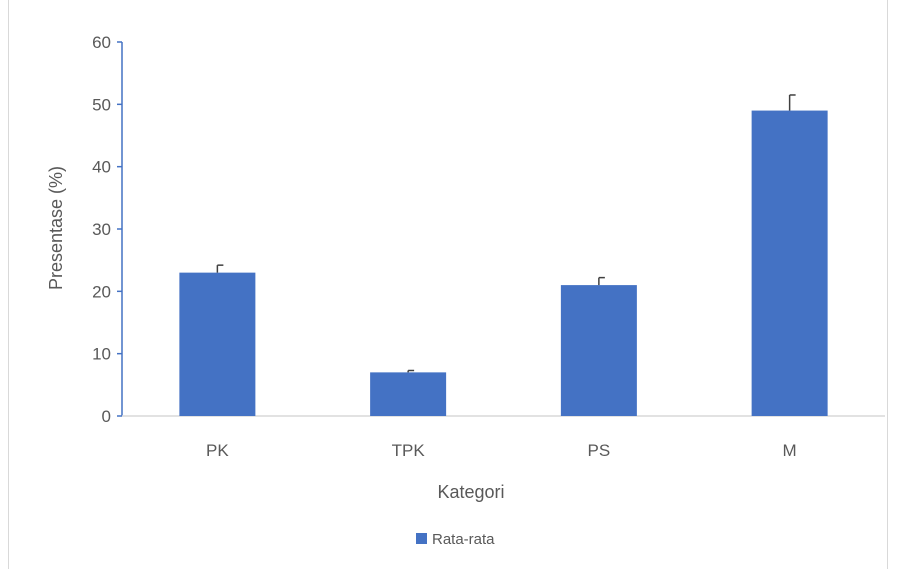 The width and height of the screenshot is (897, 570). I want to click on x-tick-label: PS, so click(599, 450).